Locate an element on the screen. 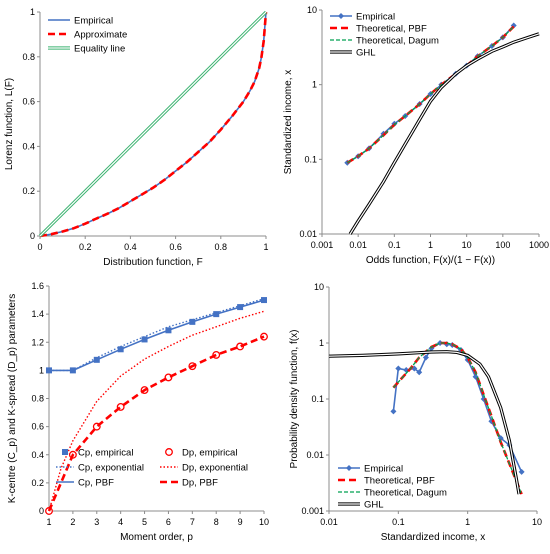  x-tick-label: 0.4 is located at coordinates (130, 247).